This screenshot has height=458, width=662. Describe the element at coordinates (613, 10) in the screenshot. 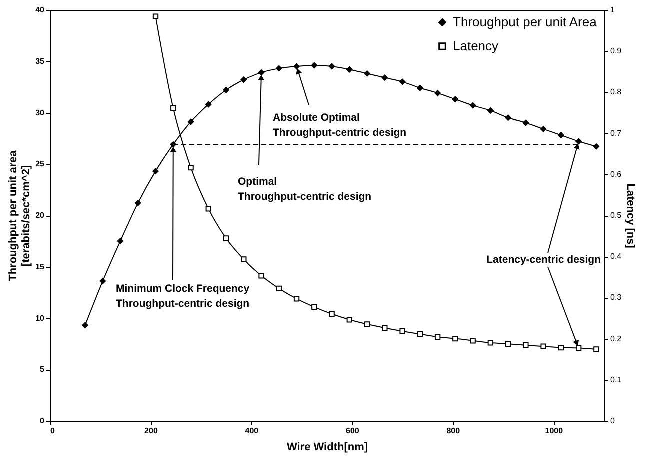

I see `y2-tick-label: 1` at that location.